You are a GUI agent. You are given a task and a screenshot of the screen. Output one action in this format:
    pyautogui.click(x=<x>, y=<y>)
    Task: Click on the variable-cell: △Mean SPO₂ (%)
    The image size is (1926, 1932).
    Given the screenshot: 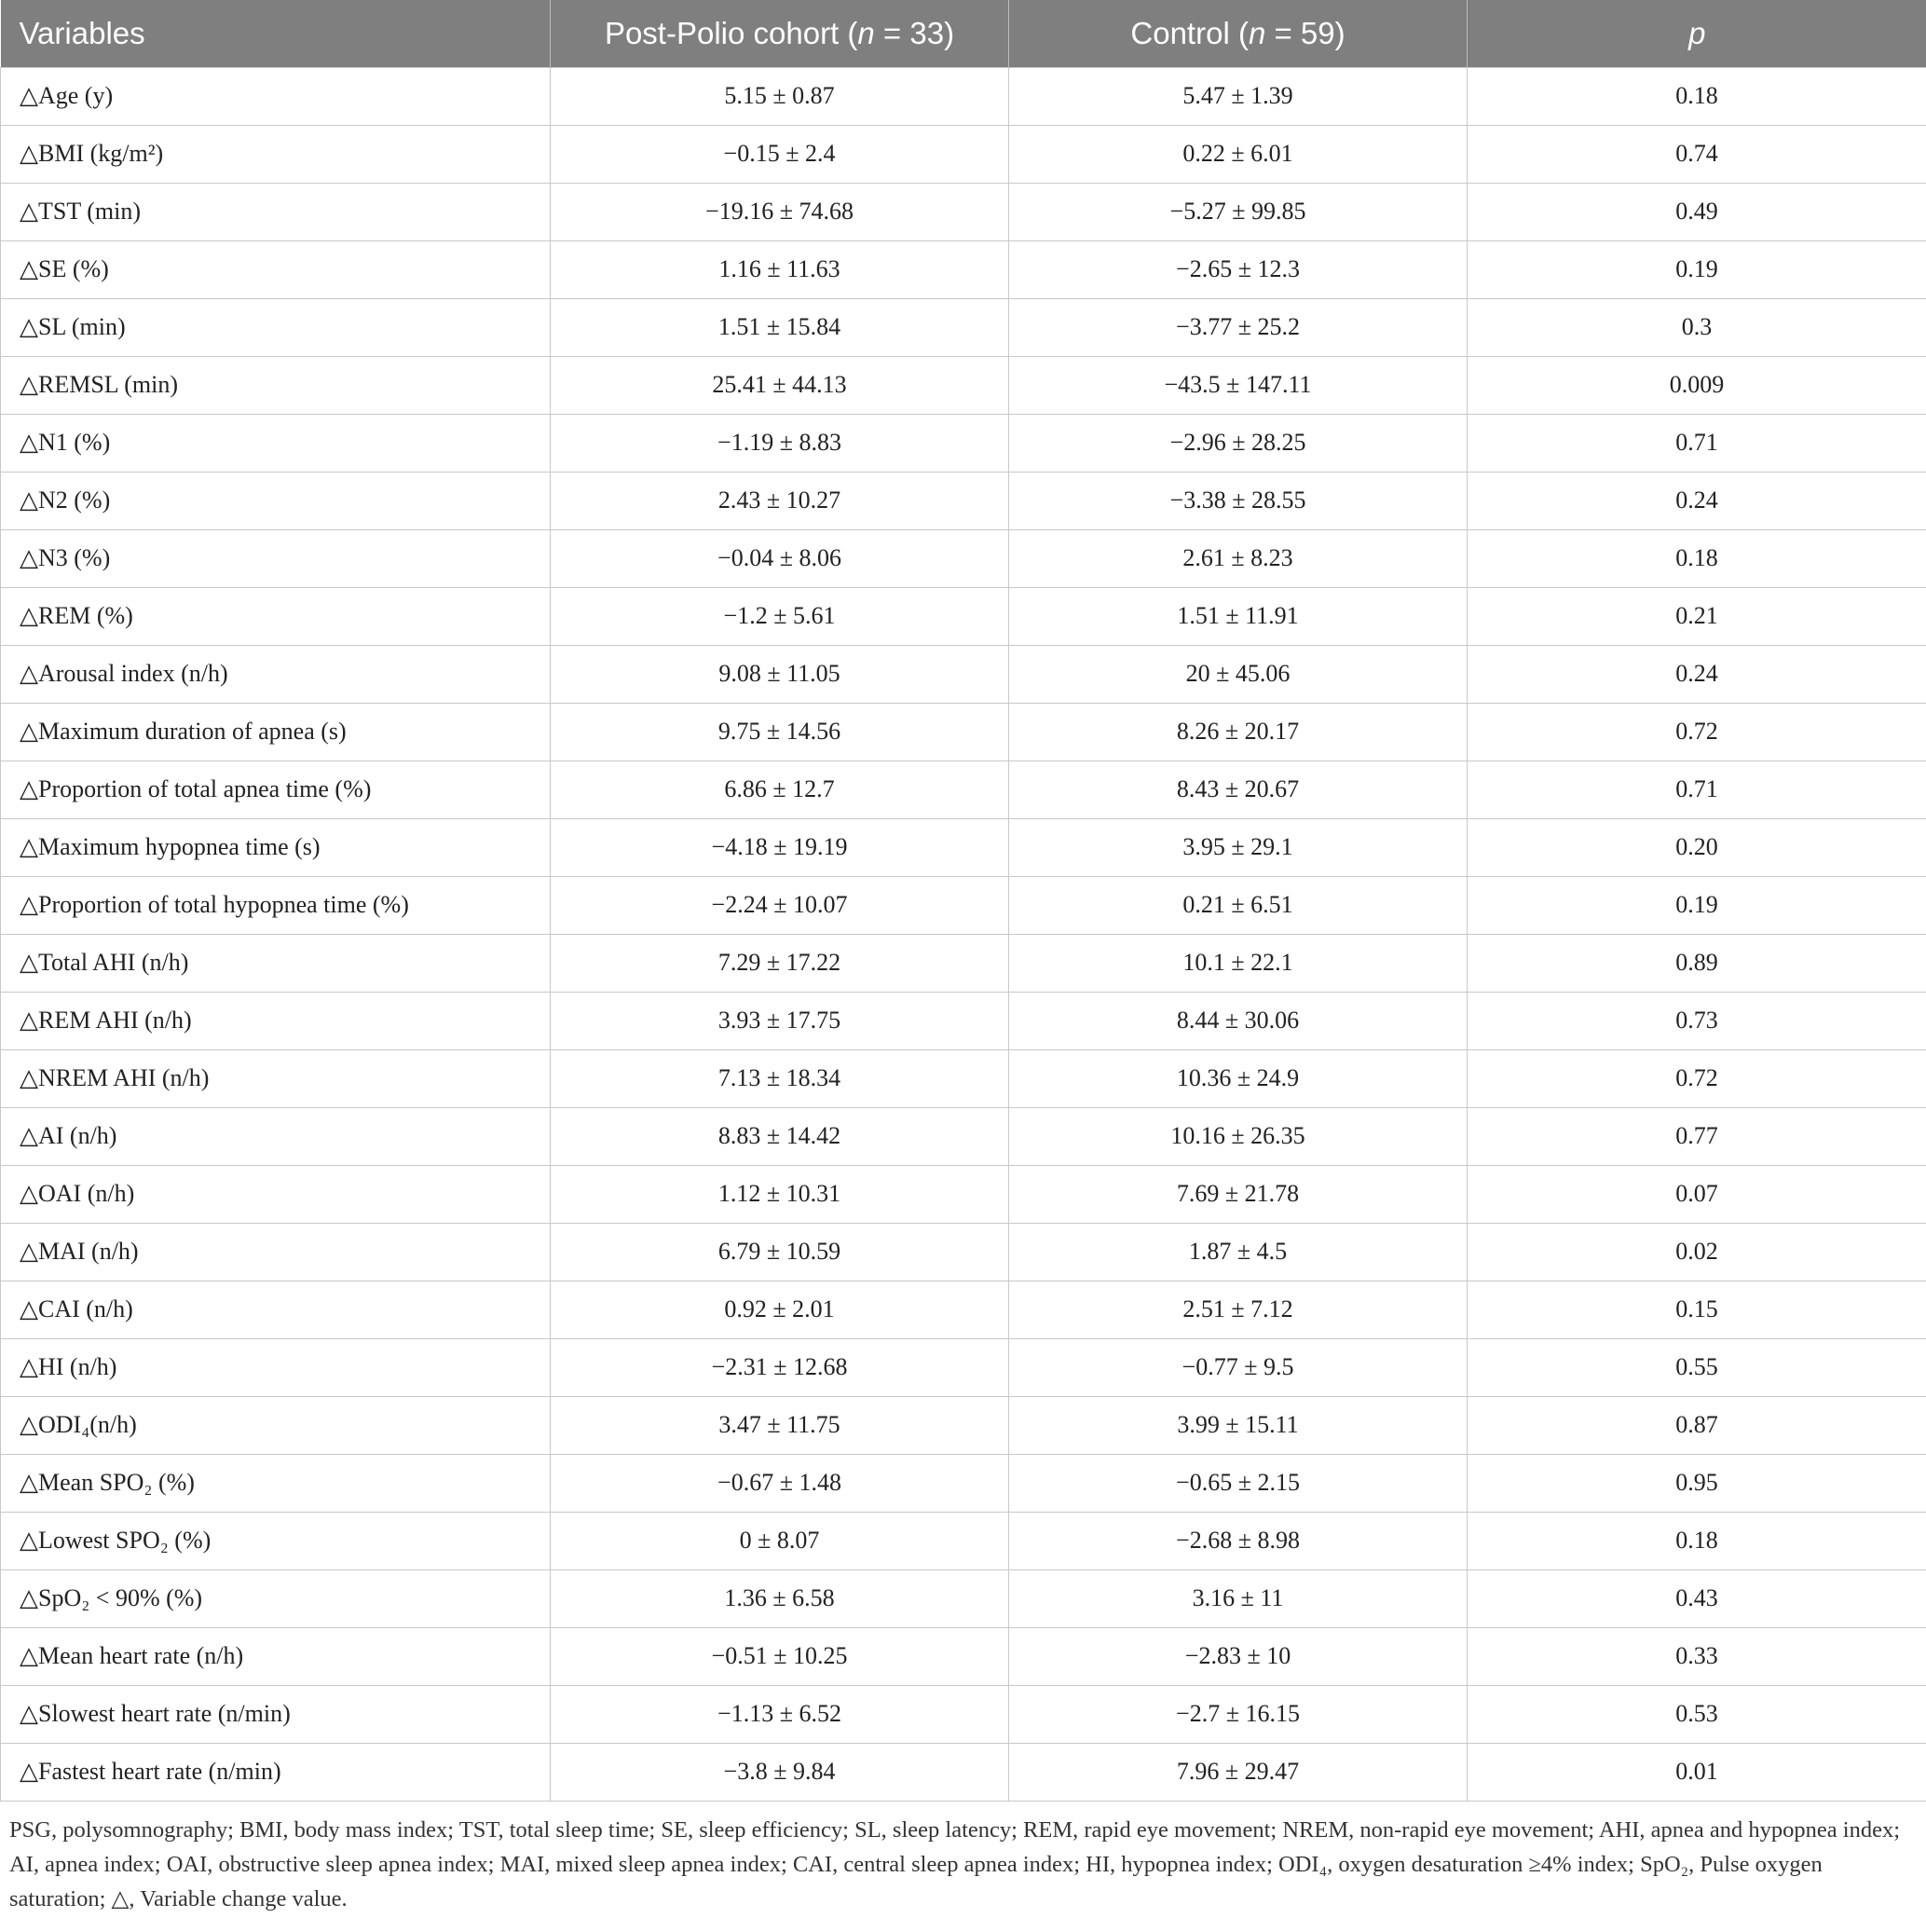 What is the action you would take?
    pyautogui.click(x=276, y=1483)
    